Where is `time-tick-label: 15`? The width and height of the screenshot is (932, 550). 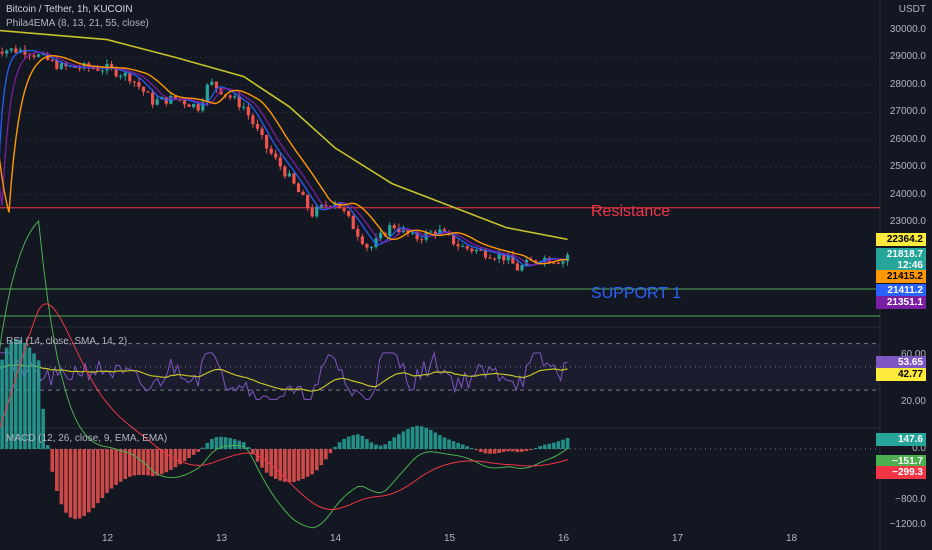 time-tick-label: 15 is located at coordinates (450, 538).